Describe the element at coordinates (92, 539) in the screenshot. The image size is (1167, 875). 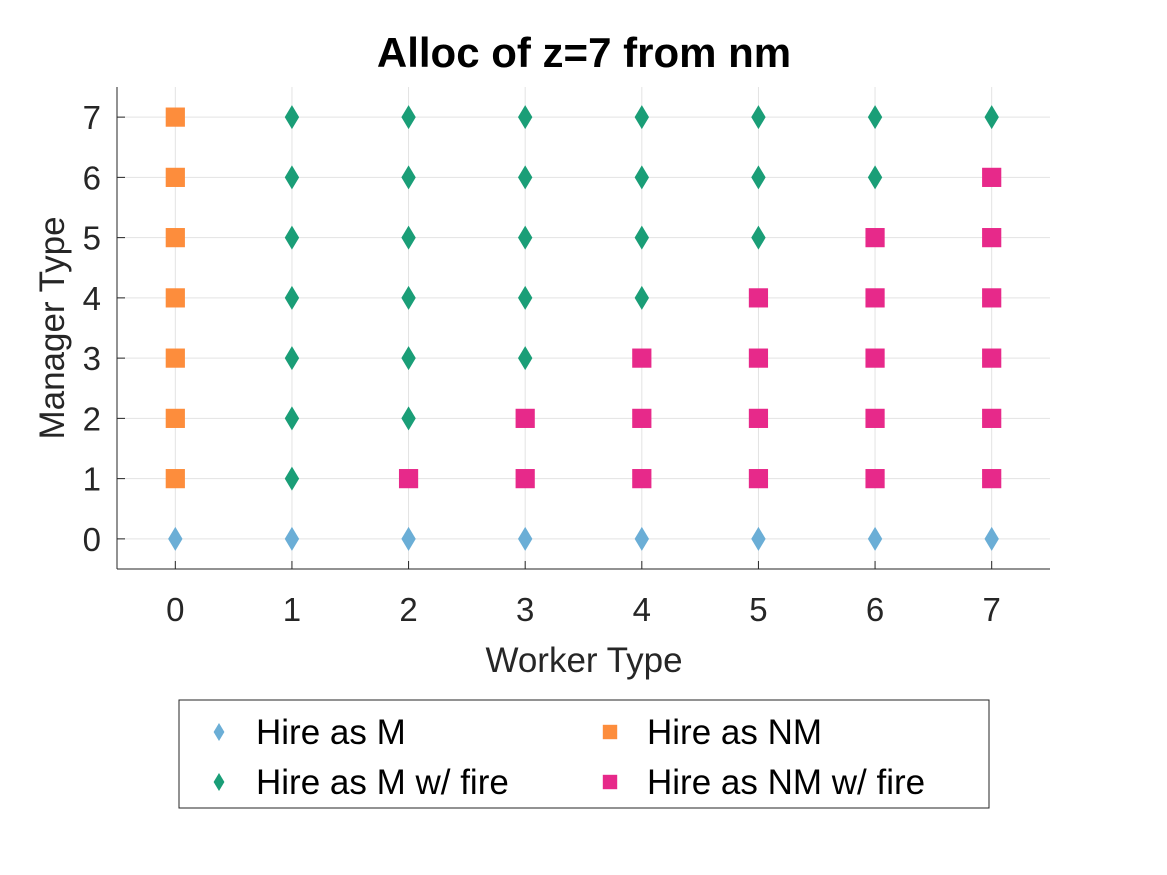
I see `y-tick-label: 0` at that location.